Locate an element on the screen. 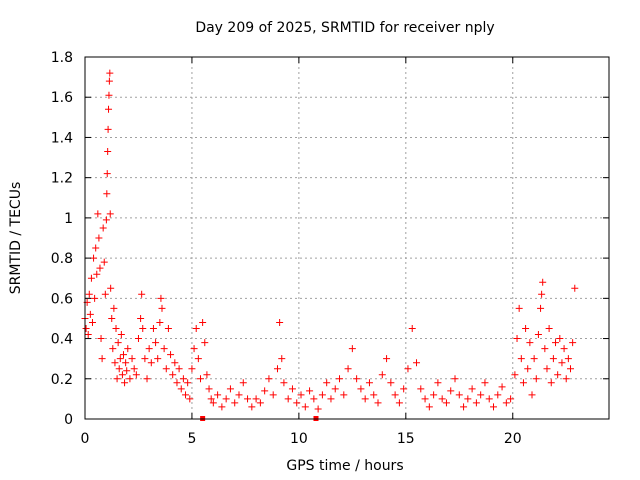 The width and height of the screenshot is (640, 480). x-tick-label: 15 is located at coordinates (406, 439).